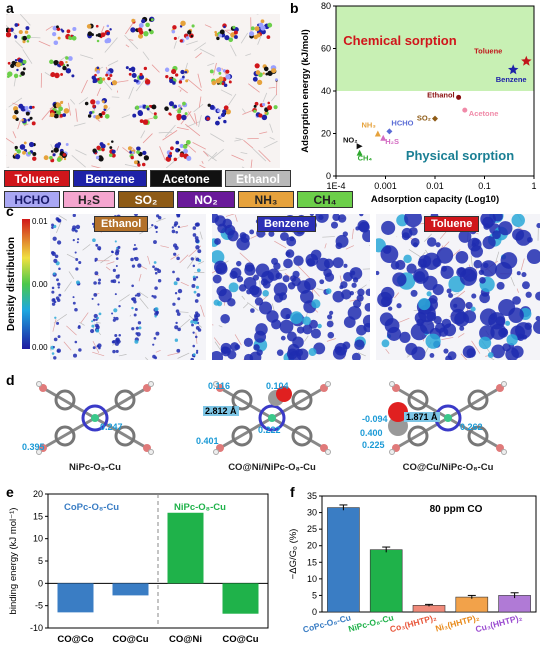 The image size is (544, 657). I want to click on data-point, so click(359, 152).